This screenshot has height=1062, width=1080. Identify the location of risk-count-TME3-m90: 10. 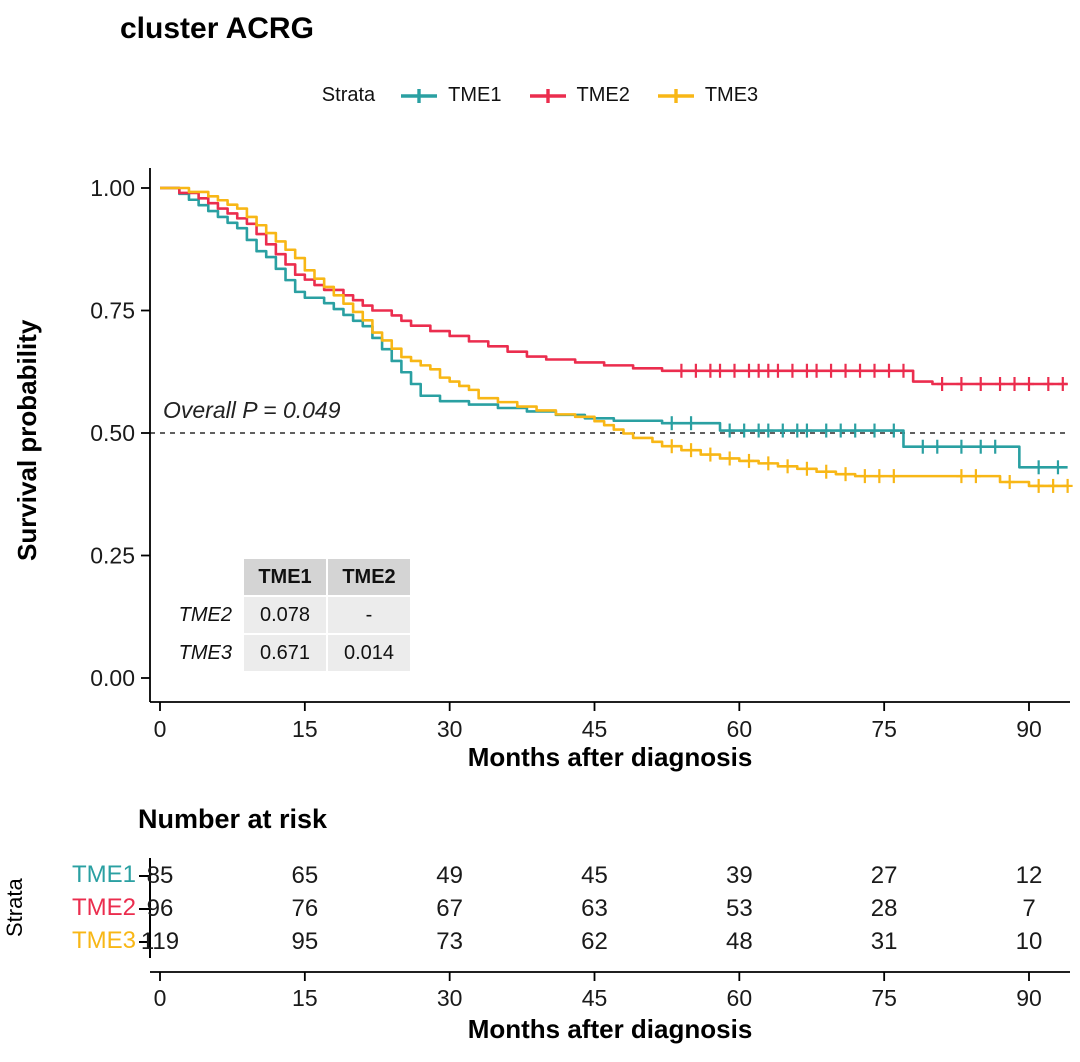
(1029, 941).